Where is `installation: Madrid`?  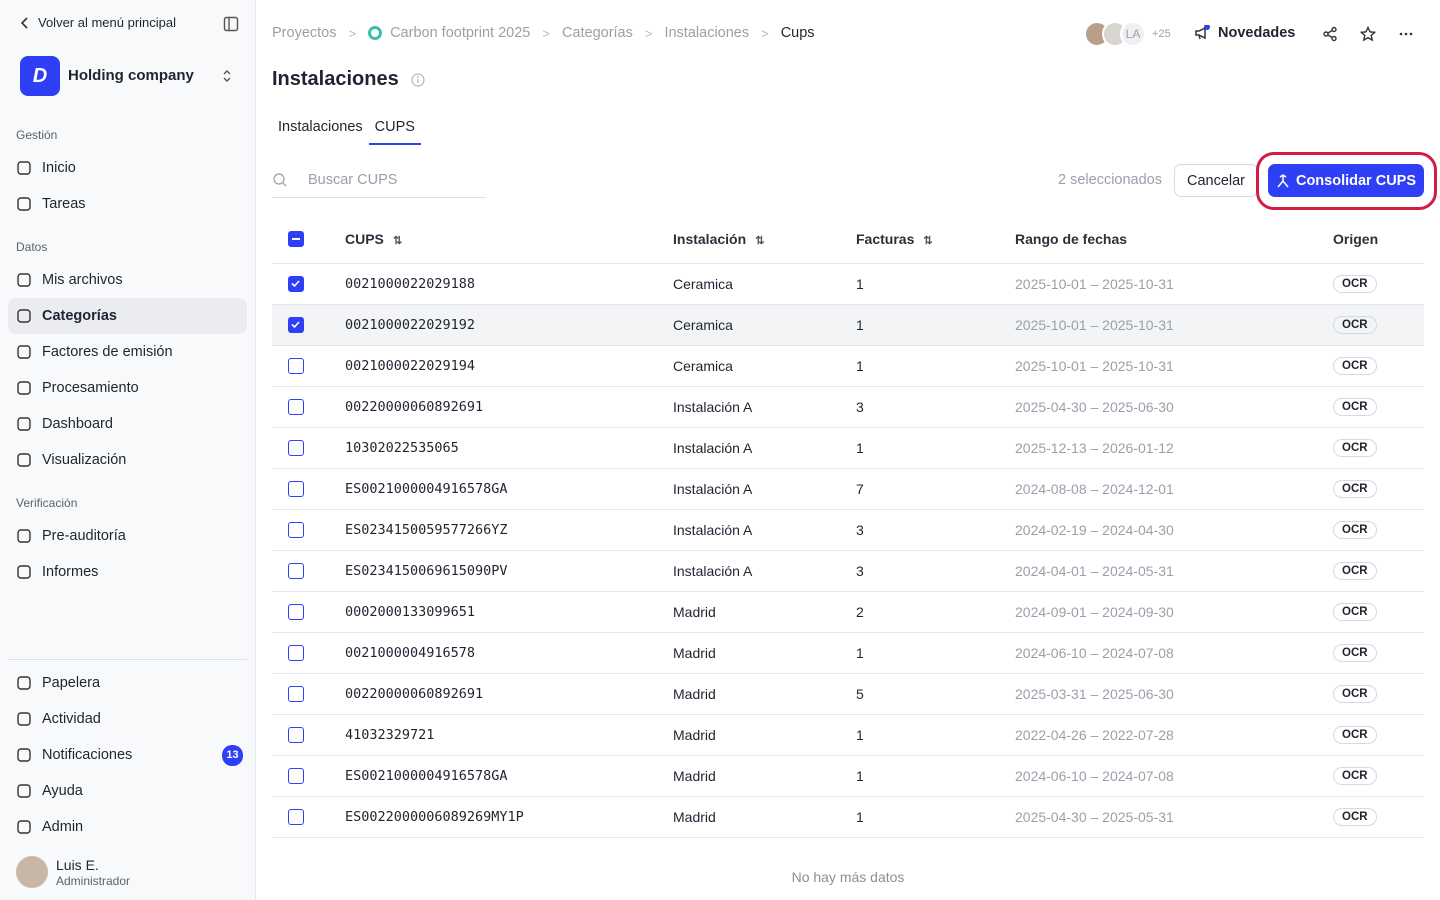 installation: Madrid is located at coordinates (694, 611).